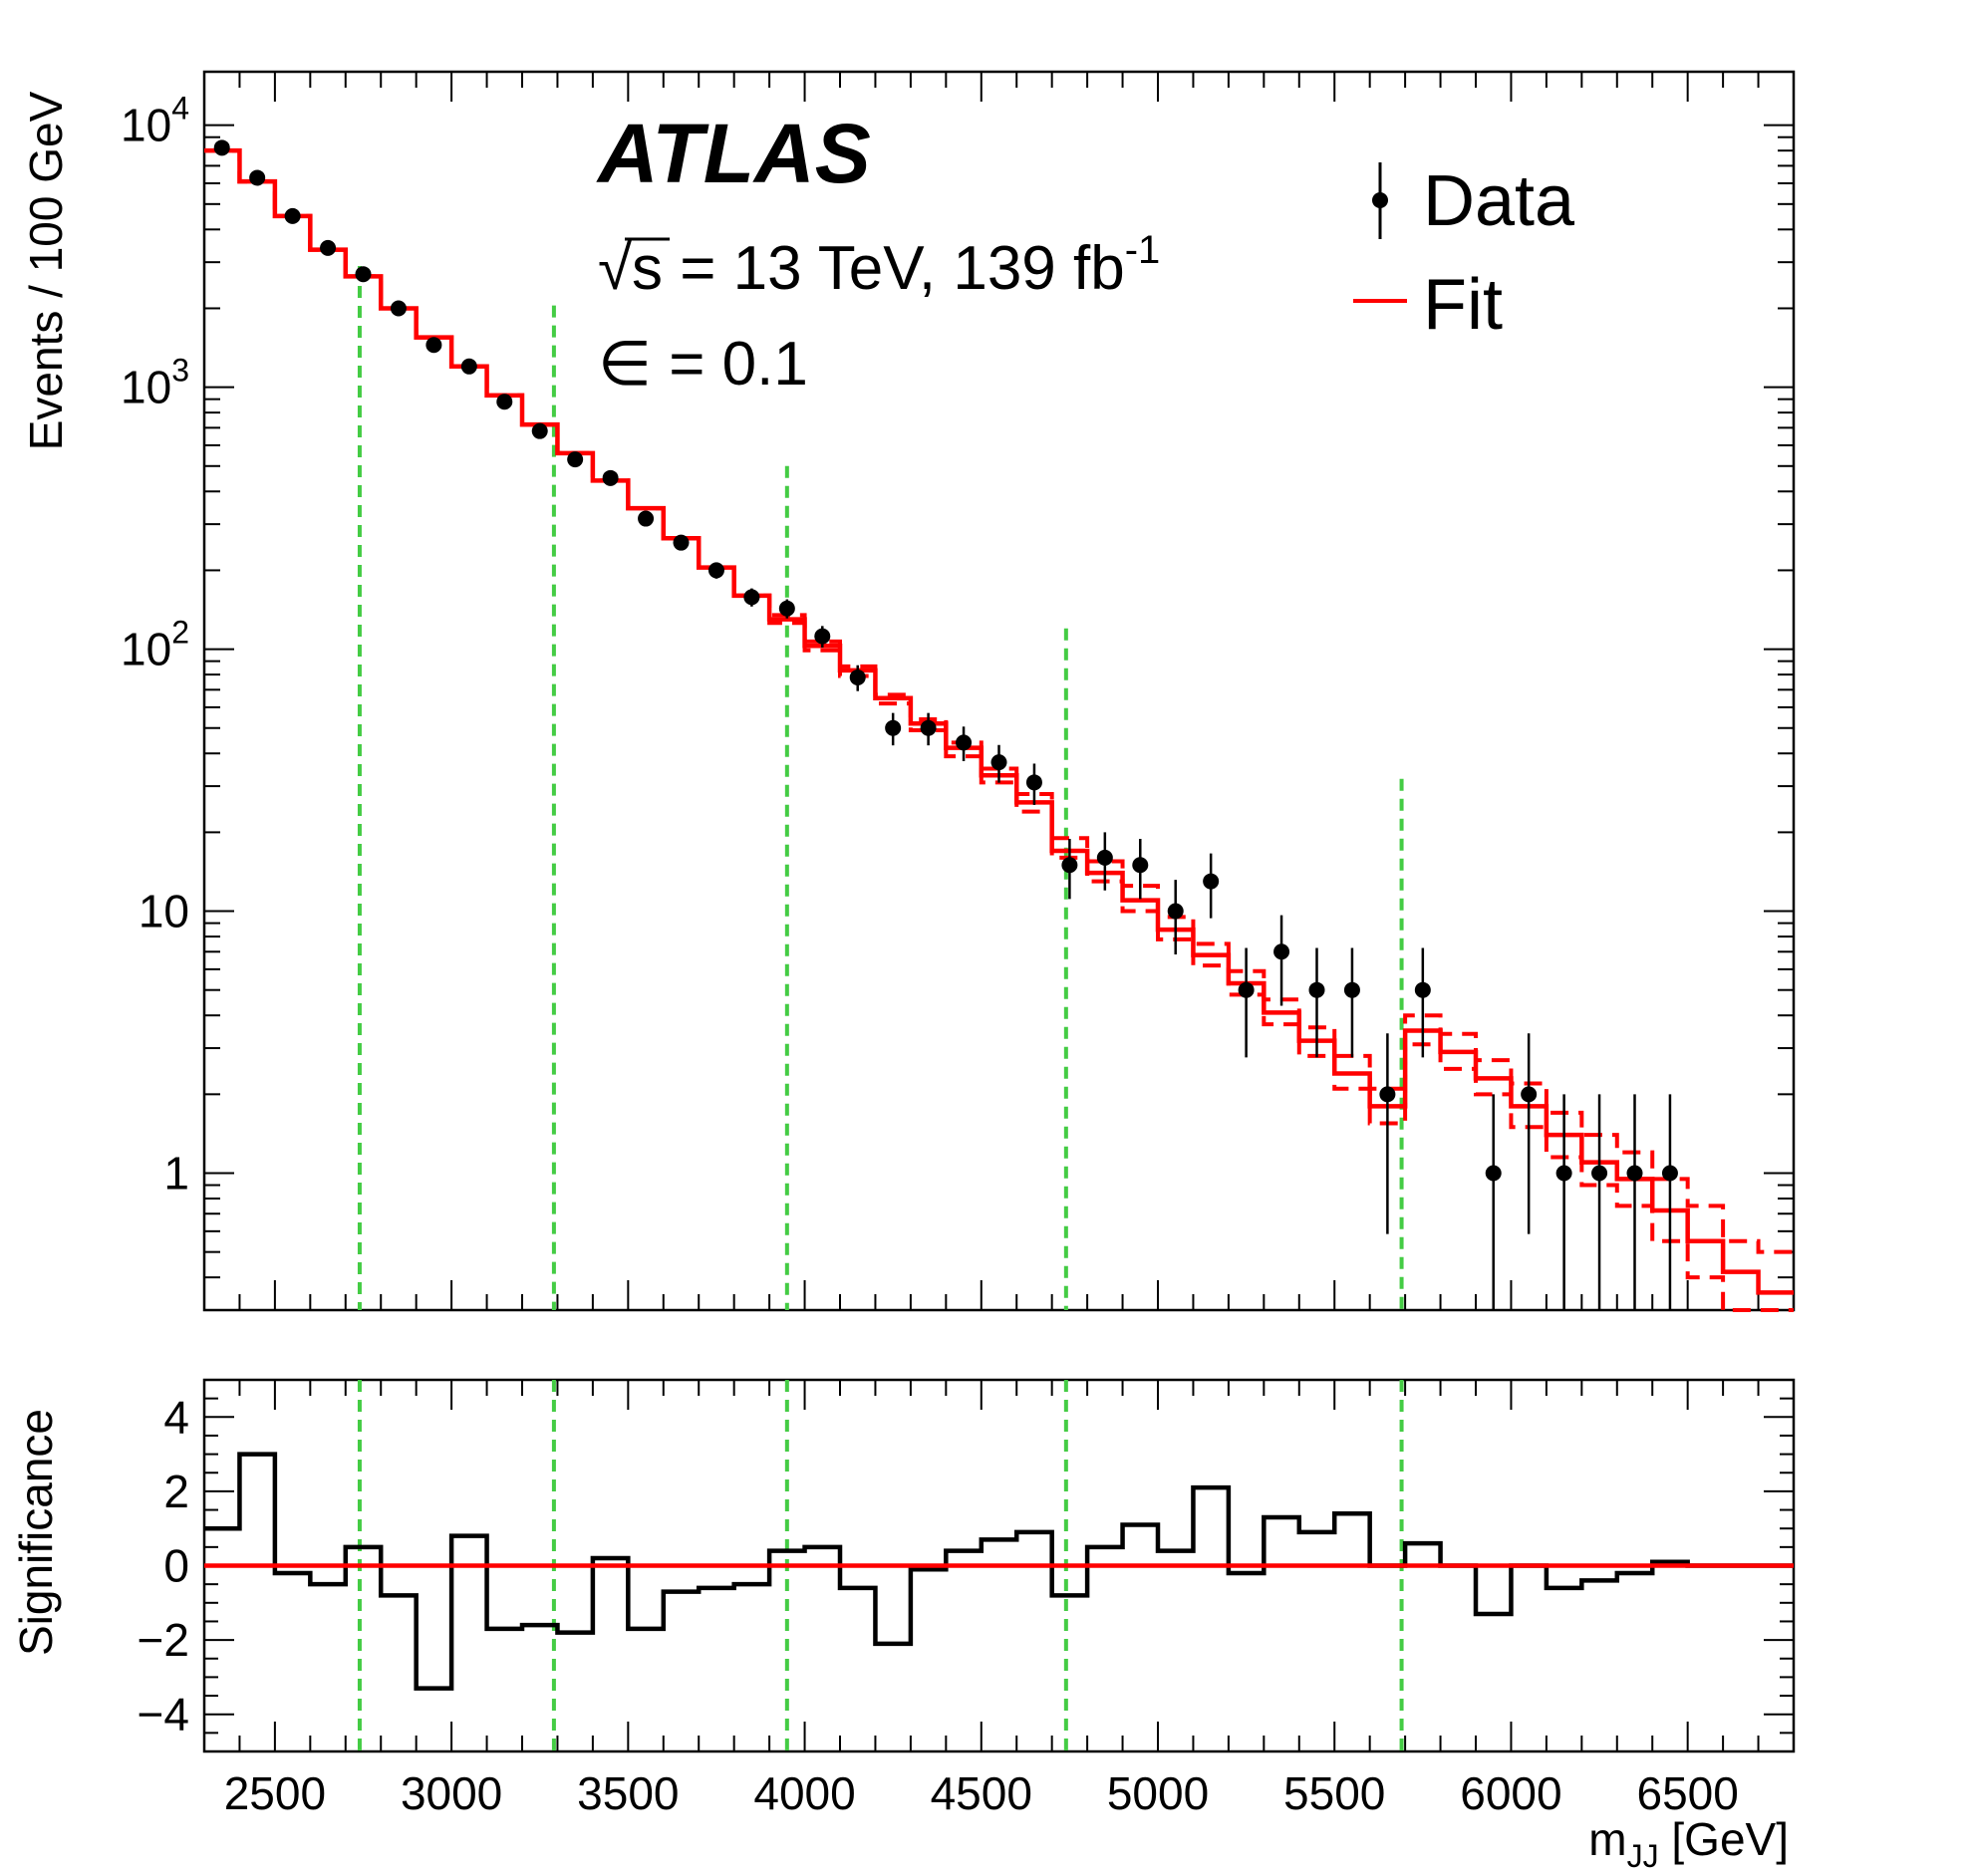  What do you see at coordinates (1463, 305) in the screenshot?
I see `legend-fit-label: Fit` at bounding box center [1463, 305].